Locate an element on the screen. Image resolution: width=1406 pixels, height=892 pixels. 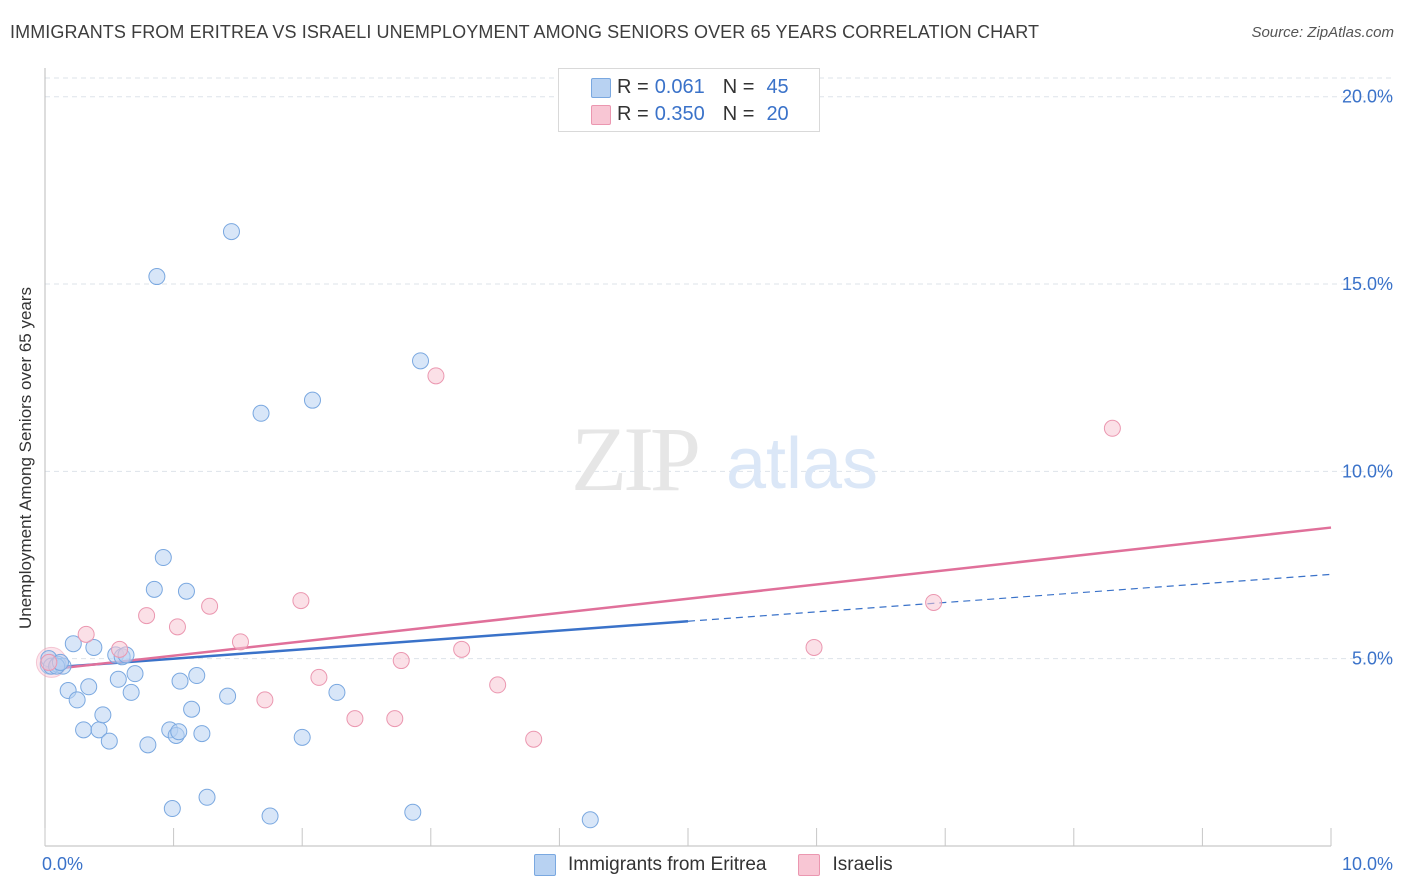
legend-item-eritrea: Immigrants from Eritrea is located at coordinates (650, 865).